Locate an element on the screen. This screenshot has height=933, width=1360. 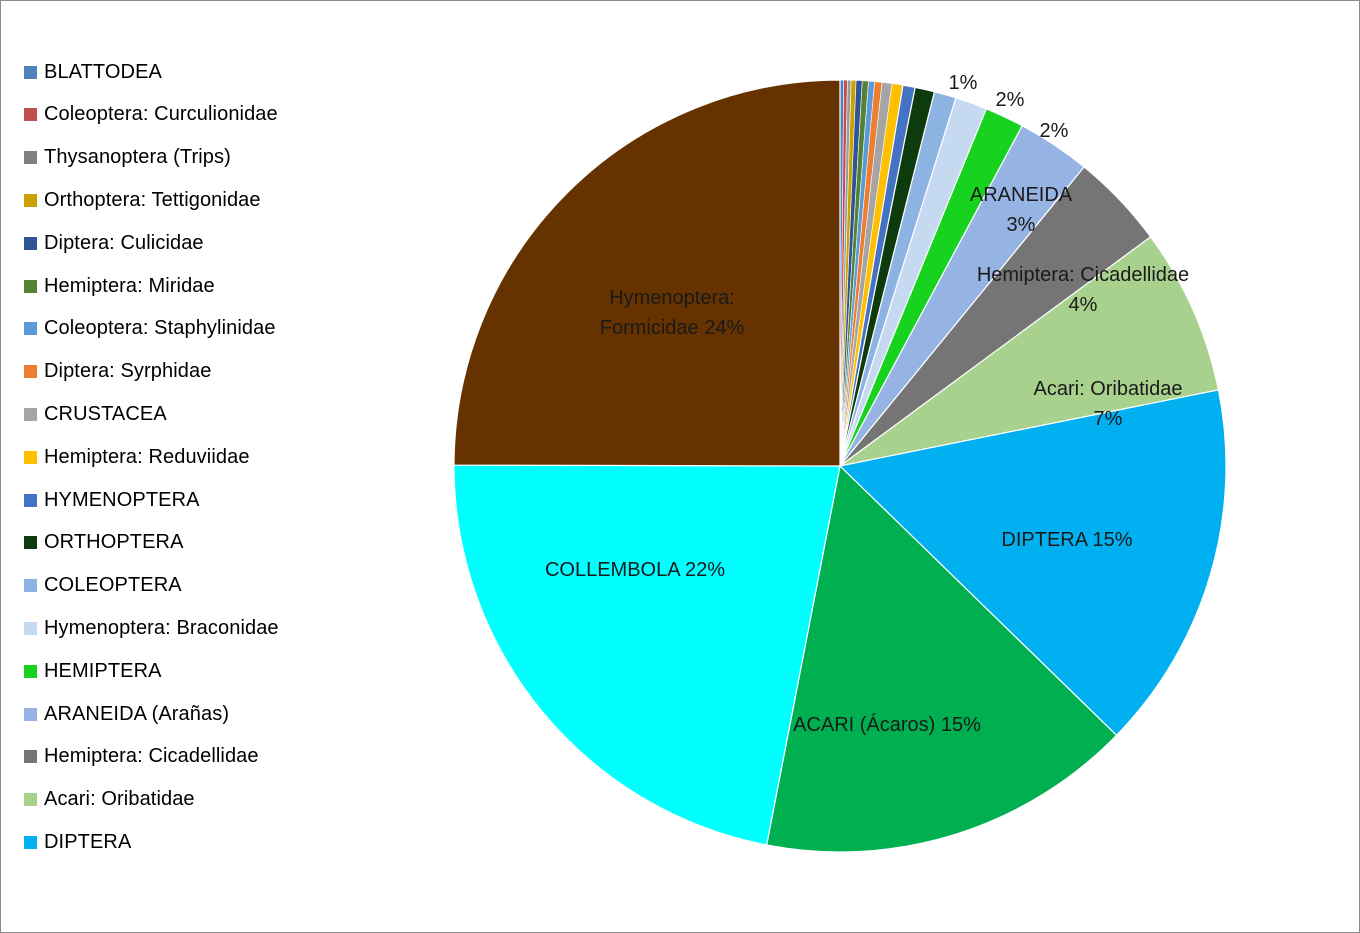
legend-item-hymenoptera: HYMENOPTERA is located at coordinates (112, 500).